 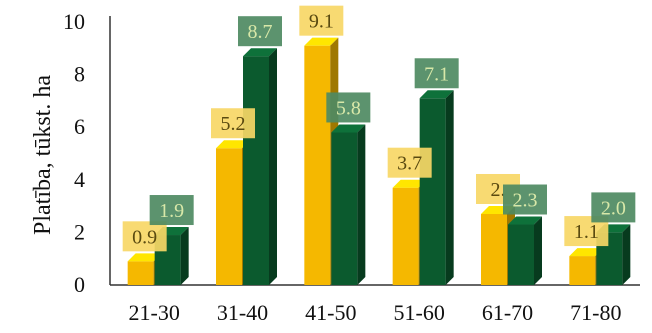 I want to click on data-label: 5.2, so click(x=233, y=123).